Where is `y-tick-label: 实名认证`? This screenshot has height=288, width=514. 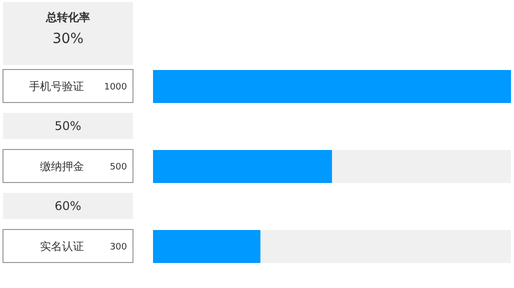 y-tick-label: 实名认证 is located at coordinates (62, 246).